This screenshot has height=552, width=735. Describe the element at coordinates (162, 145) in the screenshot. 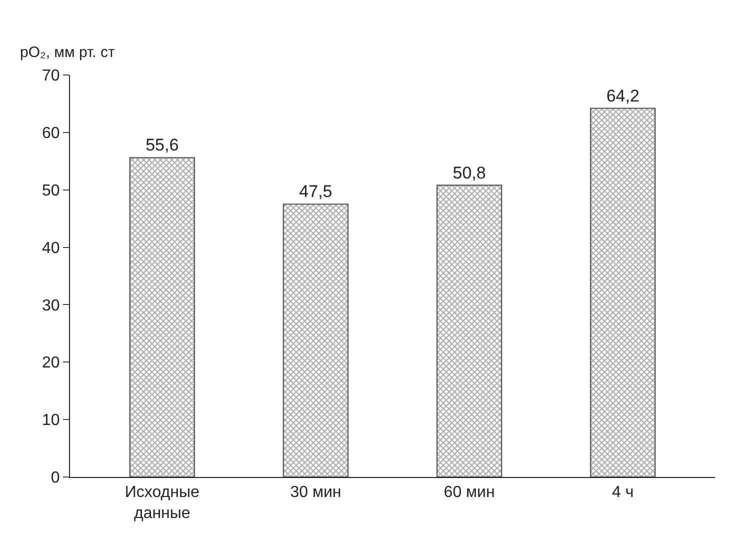

I see `data-label: 55,6` at that location.